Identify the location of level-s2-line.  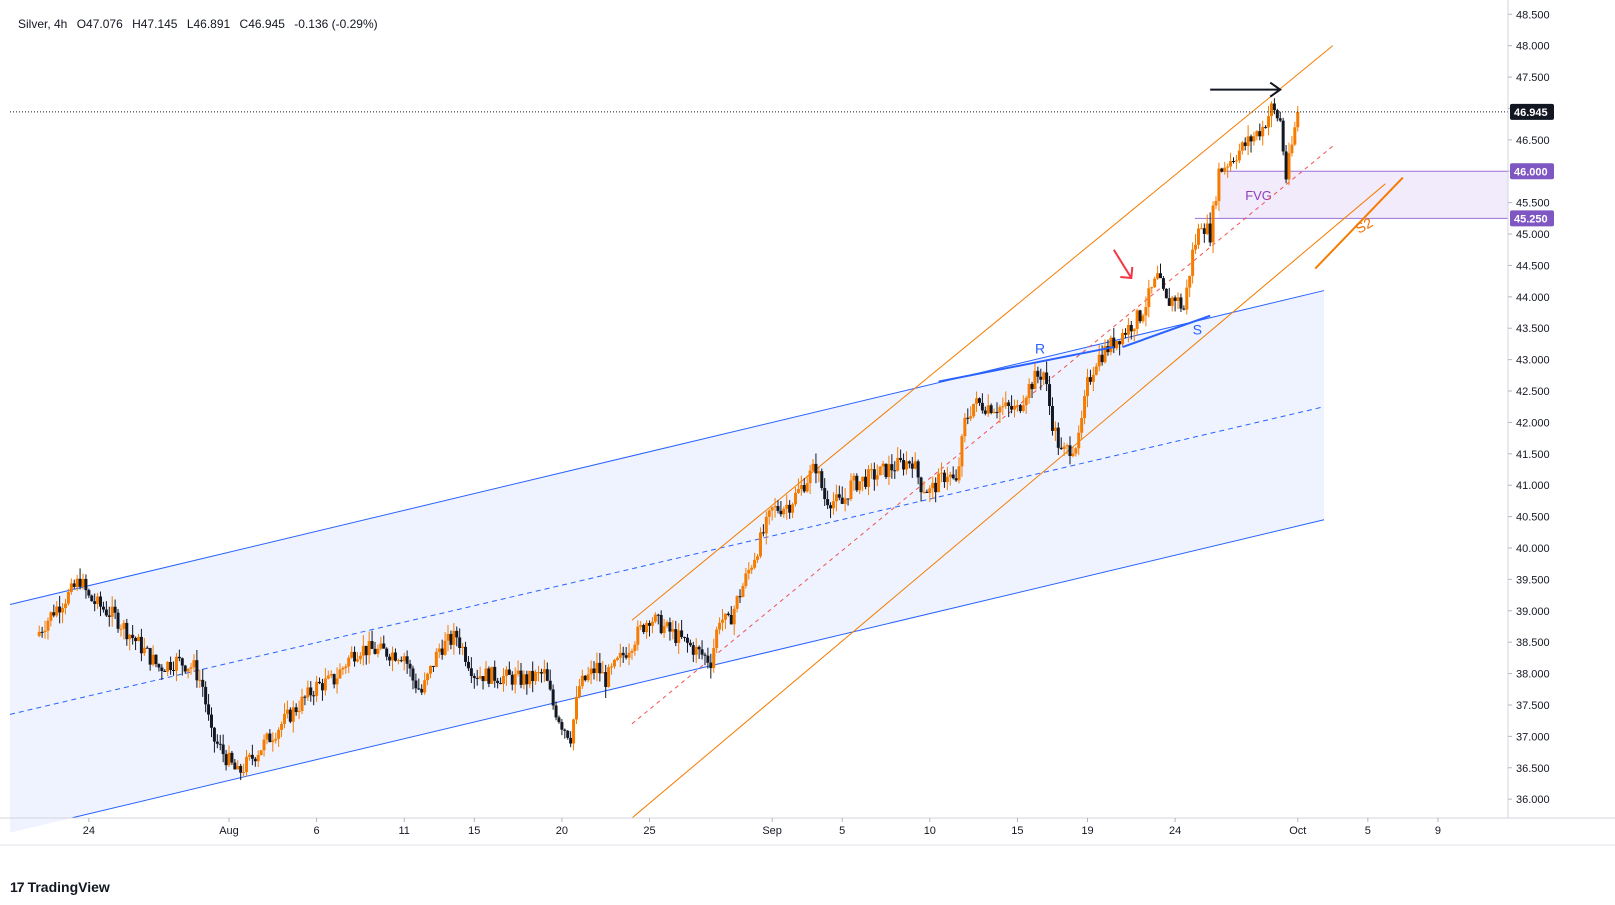
(1359, 223).